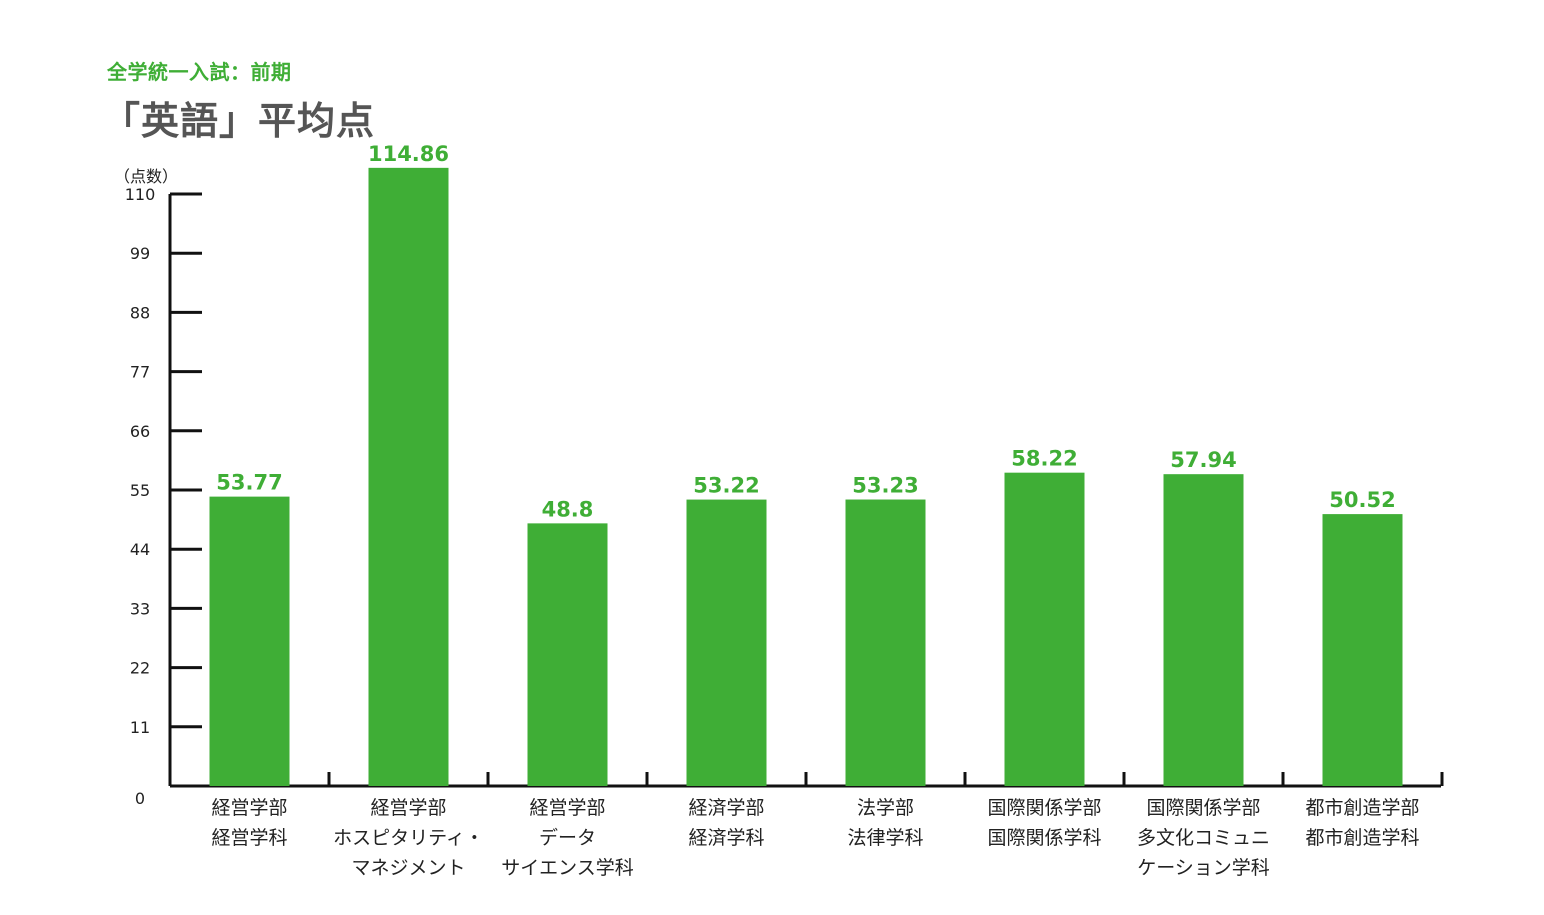 The width and height of the screenshot is (1544, 915). I want to click on y-tick-label: 99, so click(140, 253).